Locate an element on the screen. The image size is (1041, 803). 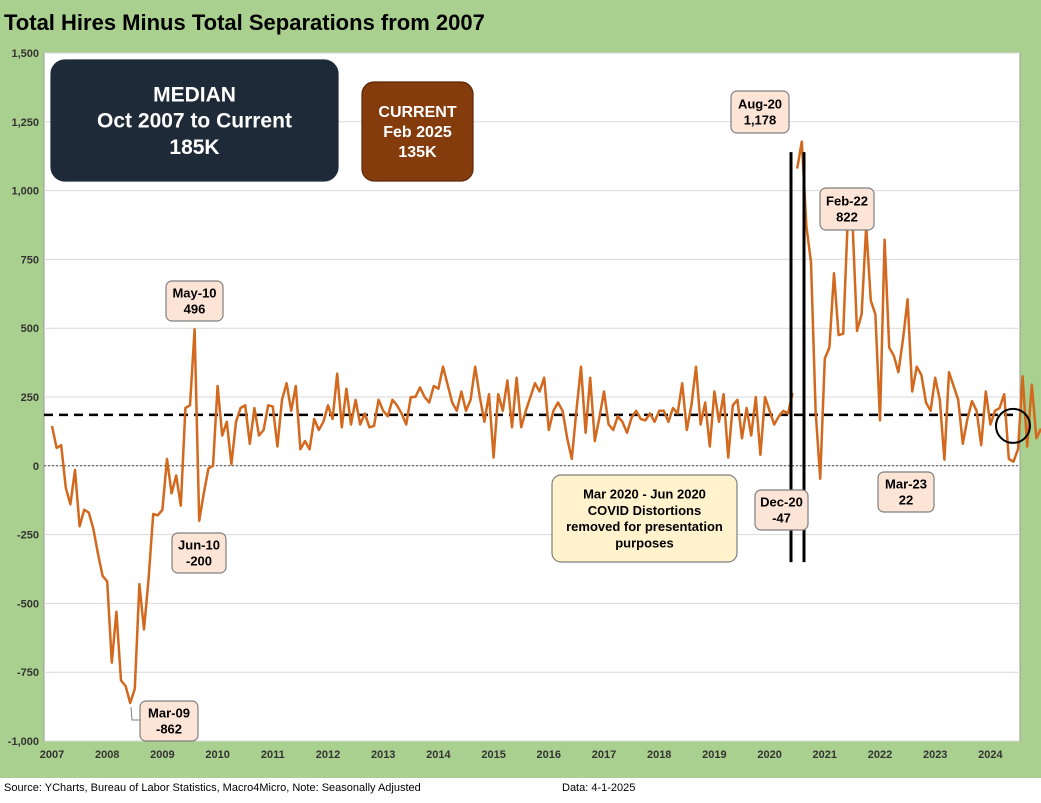
callout-feb22-text: 822 is located at coordinates (847, 217).